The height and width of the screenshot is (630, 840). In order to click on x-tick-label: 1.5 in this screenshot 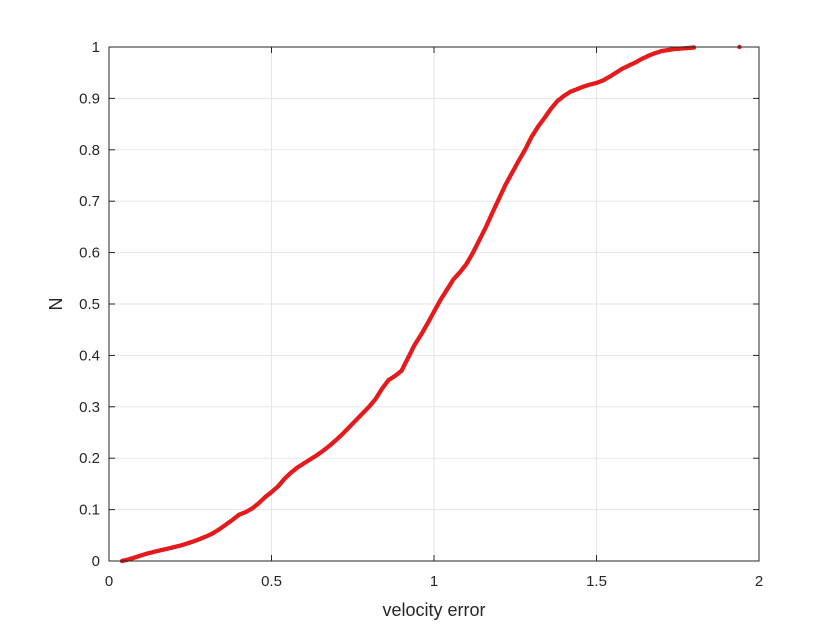, I will do `click(596, 581)`.